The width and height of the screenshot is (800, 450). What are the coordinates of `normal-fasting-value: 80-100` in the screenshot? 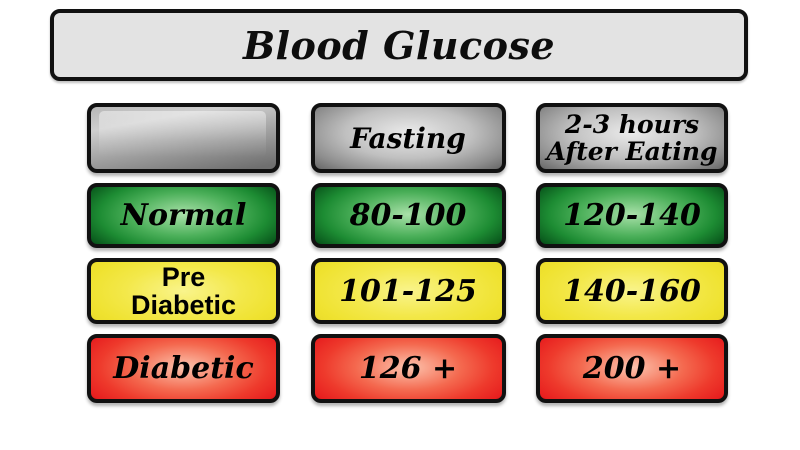 It's located at (408, 215).